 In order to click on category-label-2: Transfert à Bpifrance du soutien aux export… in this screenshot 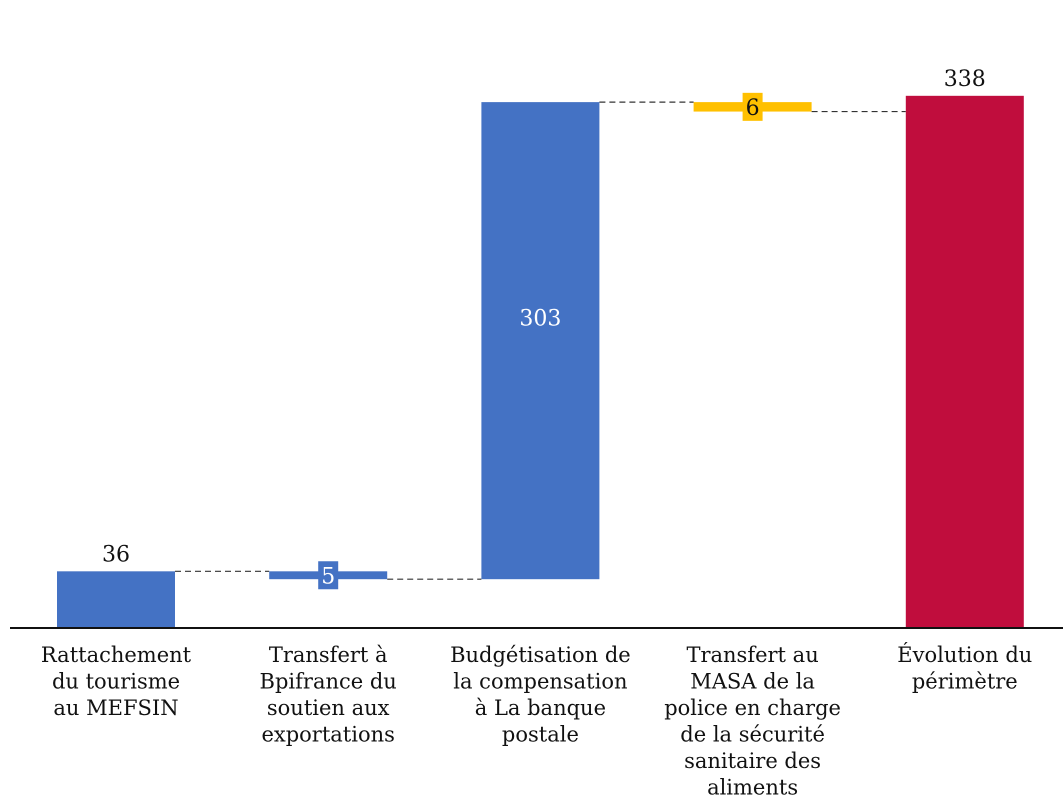, I will do `click(328, 695)`.